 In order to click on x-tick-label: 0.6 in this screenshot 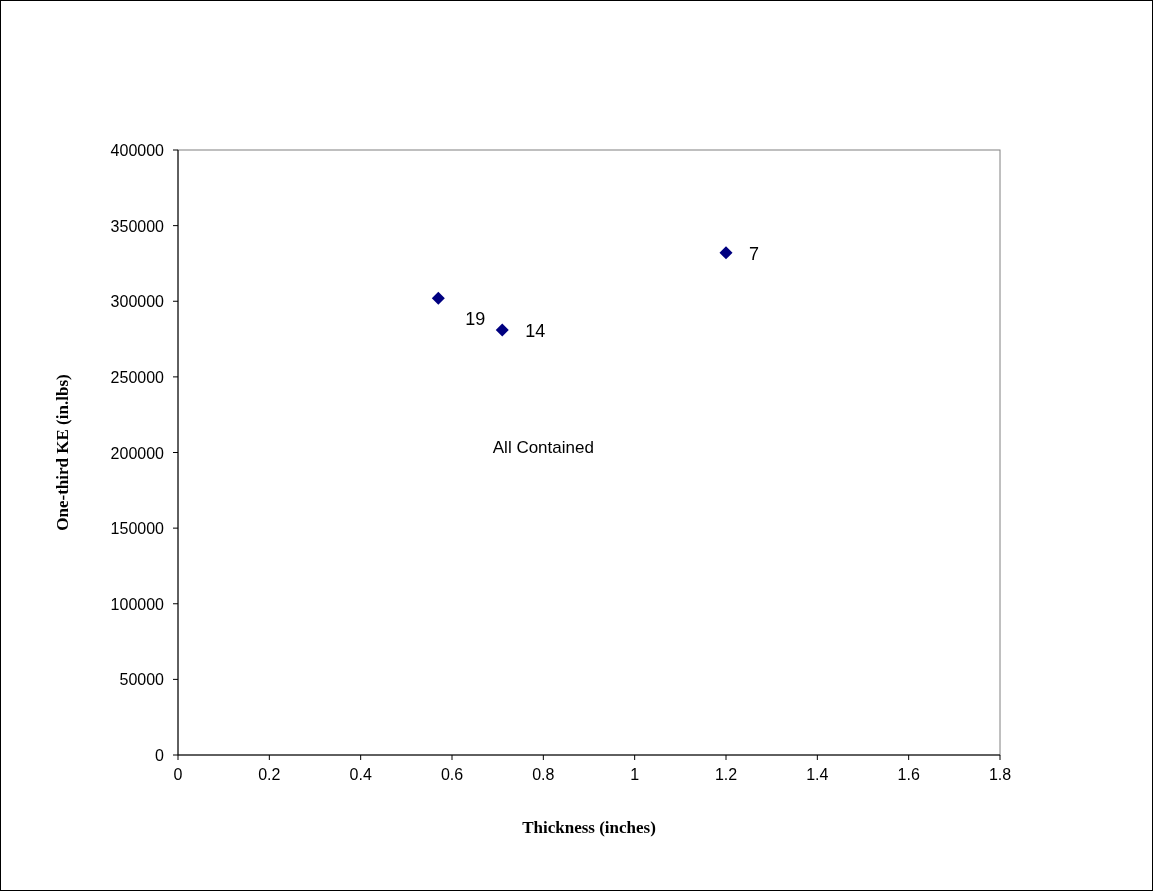, I will do `click(452, 774)`.